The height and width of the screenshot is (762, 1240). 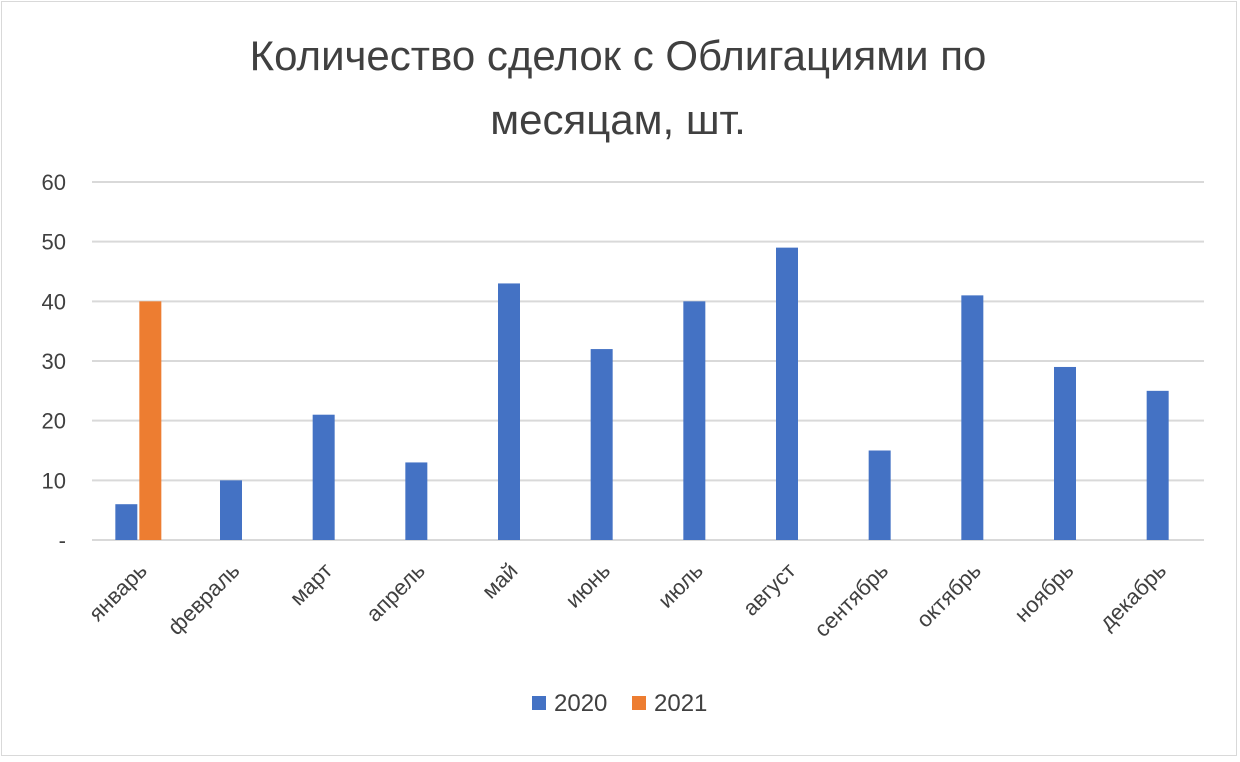 What do you see at coordinates (323, 477) in the screenshot?
I see `bar-2020-март` at bounding box center [323, 477].